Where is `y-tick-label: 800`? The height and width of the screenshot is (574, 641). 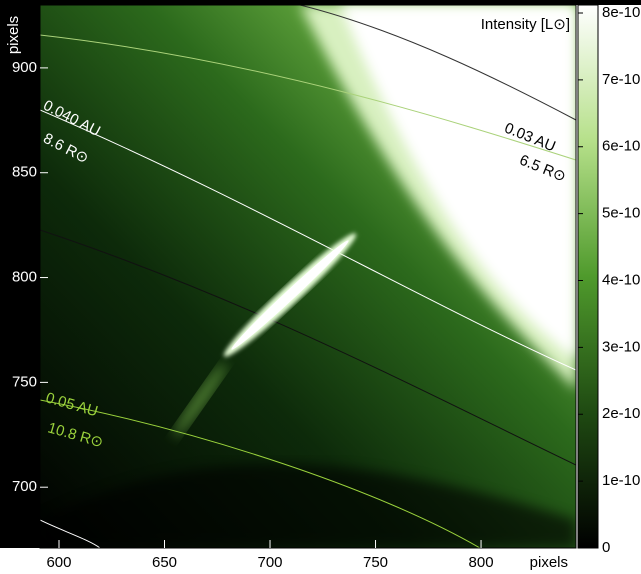 y-tick-label: 800 is located at coordinates (24, 277).